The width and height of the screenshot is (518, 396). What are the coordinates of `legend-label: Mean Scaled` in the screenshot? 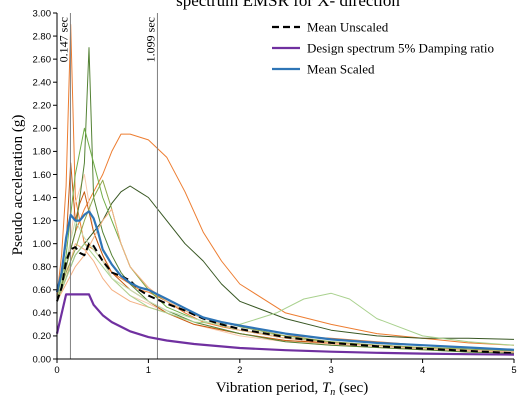 It's located at (341, 69).